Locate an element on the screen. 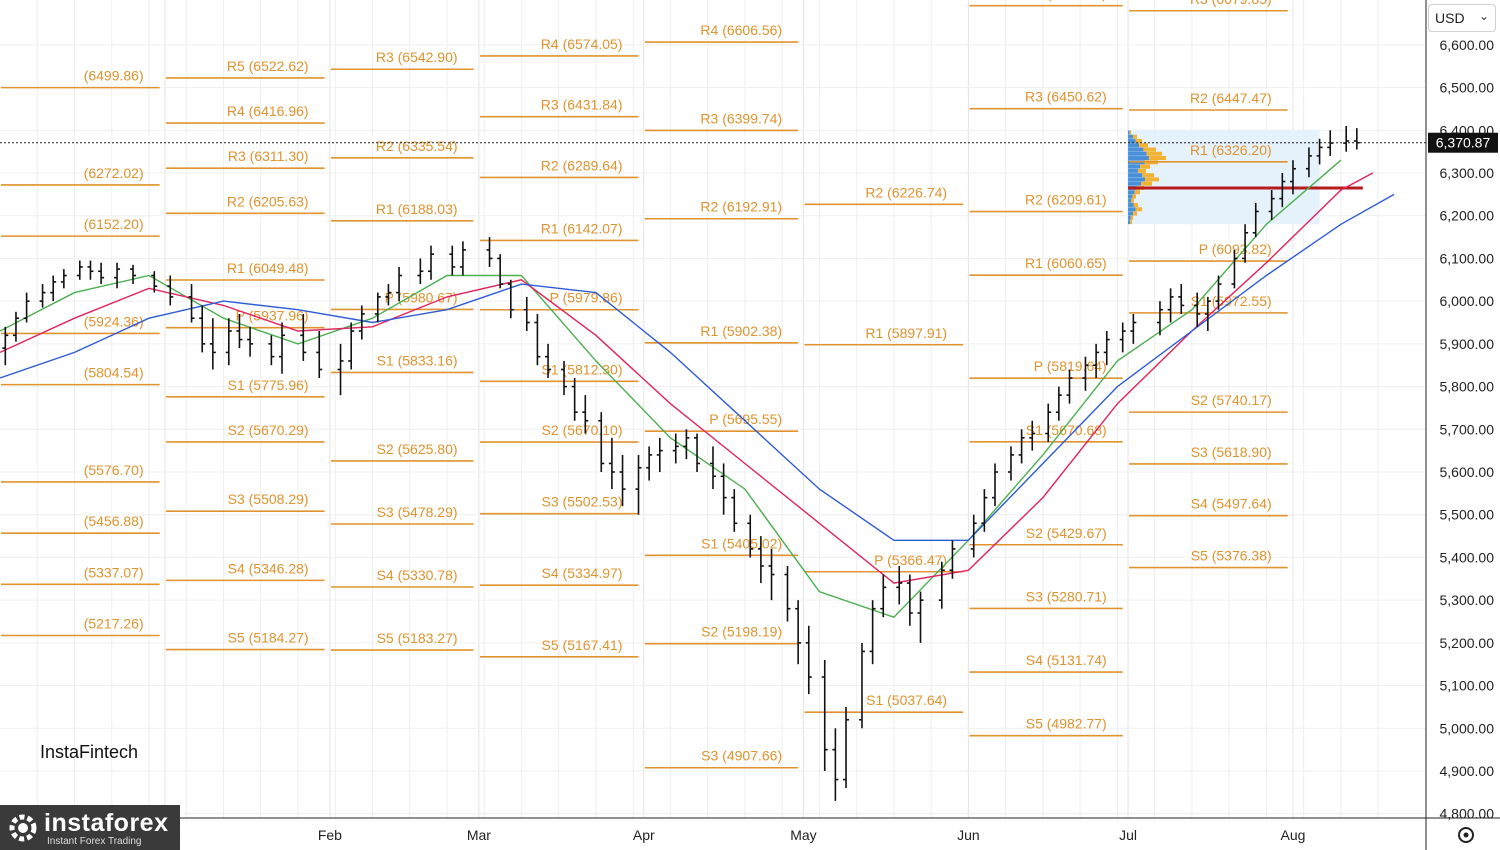  pivot-label-s1: S1 (5037.64) is located at coordinates (906, 700).